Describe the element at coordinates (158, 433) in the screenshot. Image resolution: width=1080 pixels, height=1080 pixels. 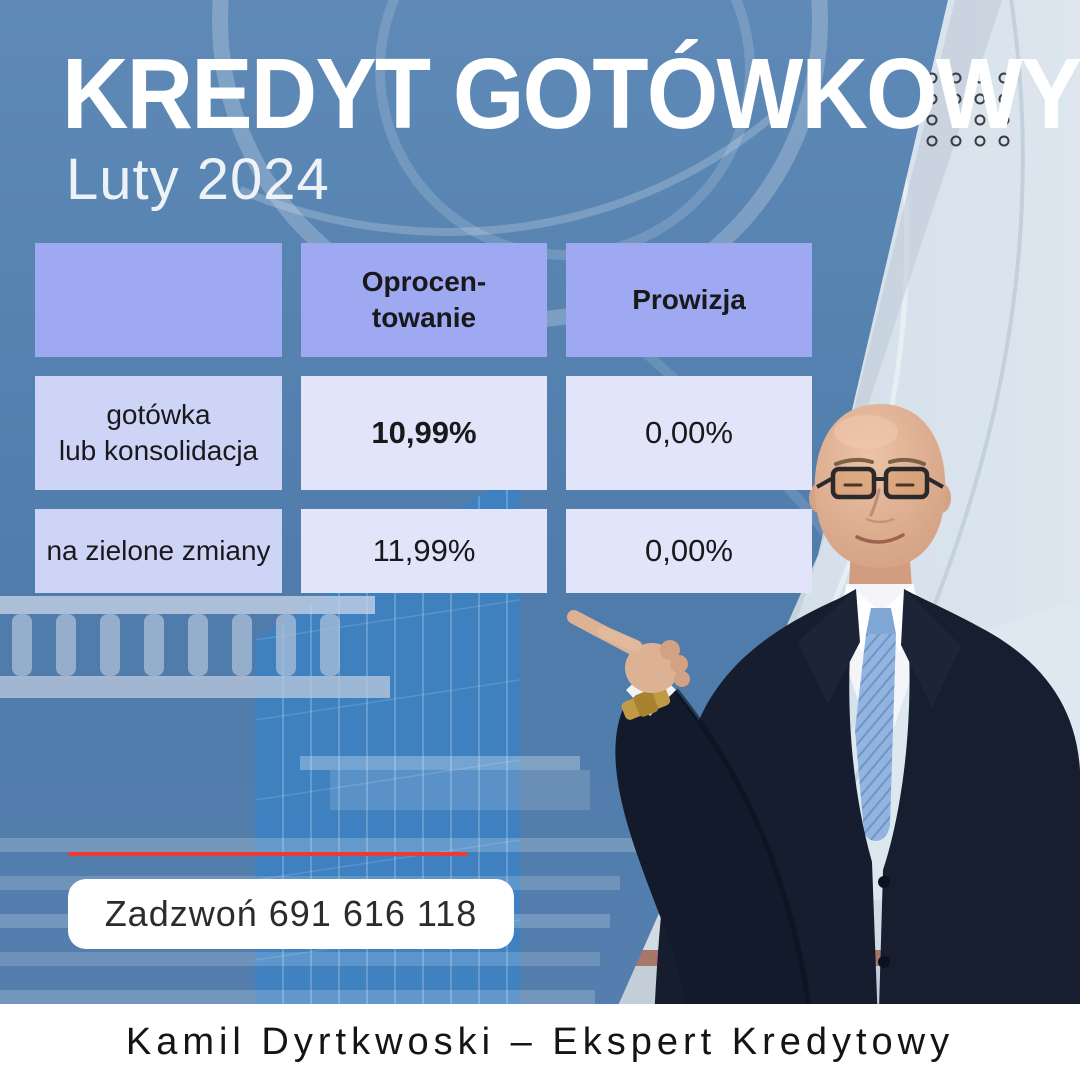
I see `table-row-label-gotowka: gotówka lub konsolidacja` at that location.